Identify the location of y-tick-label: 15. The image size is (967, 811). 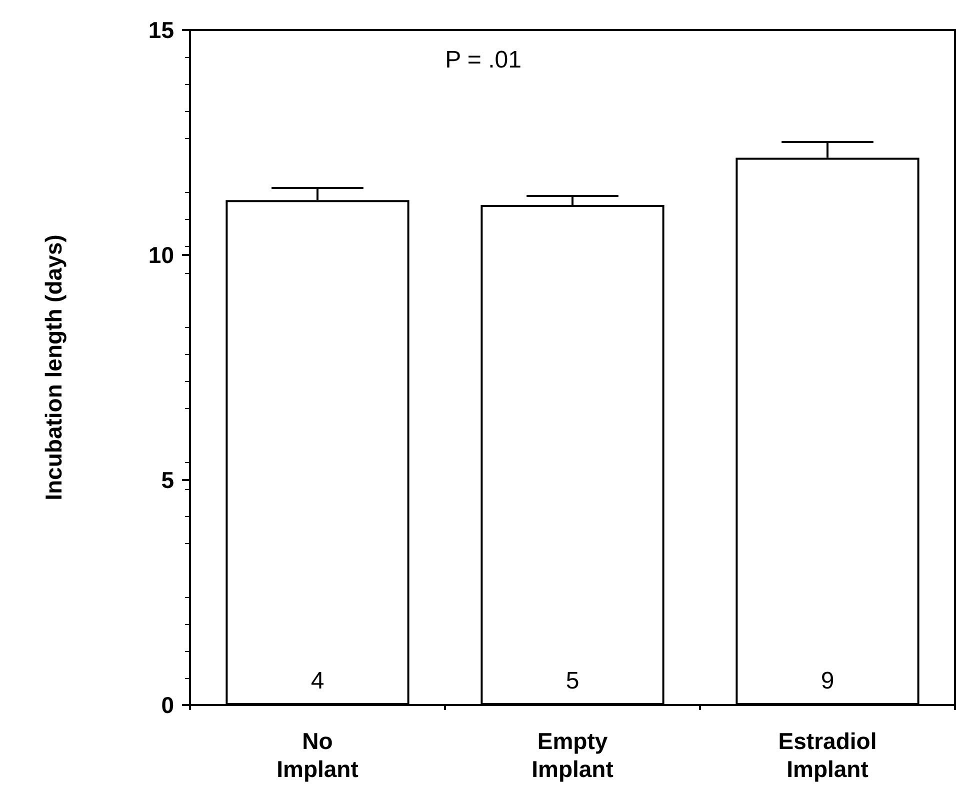
(161, 30).